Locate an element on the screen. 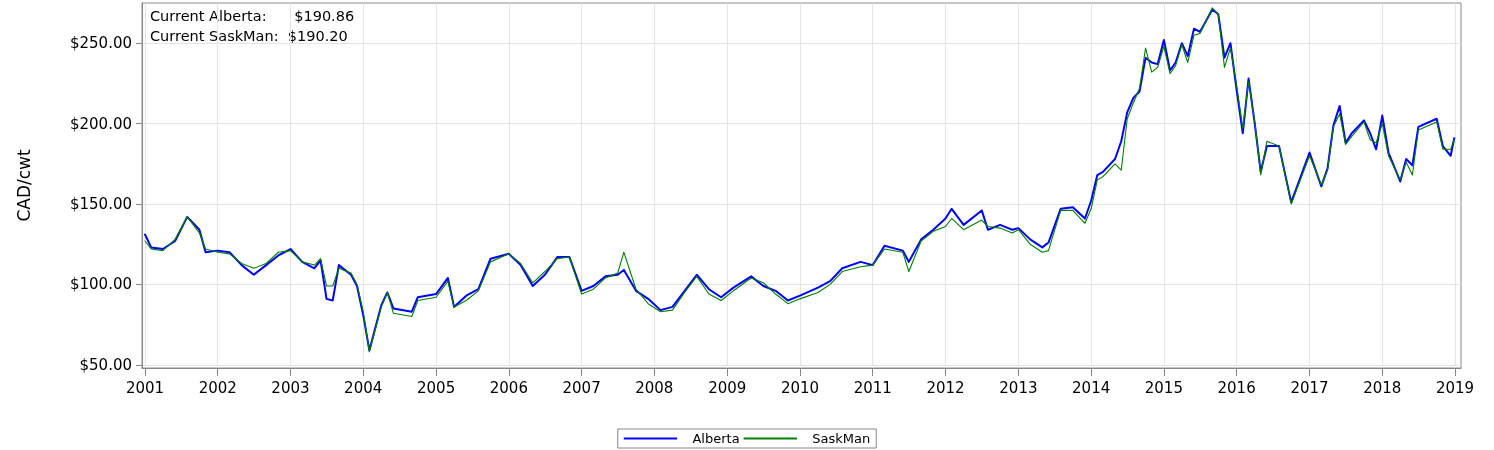 This screenshot has width=1494, height=450. x-tick-label: 2006 is located at coordinates (508, 387).